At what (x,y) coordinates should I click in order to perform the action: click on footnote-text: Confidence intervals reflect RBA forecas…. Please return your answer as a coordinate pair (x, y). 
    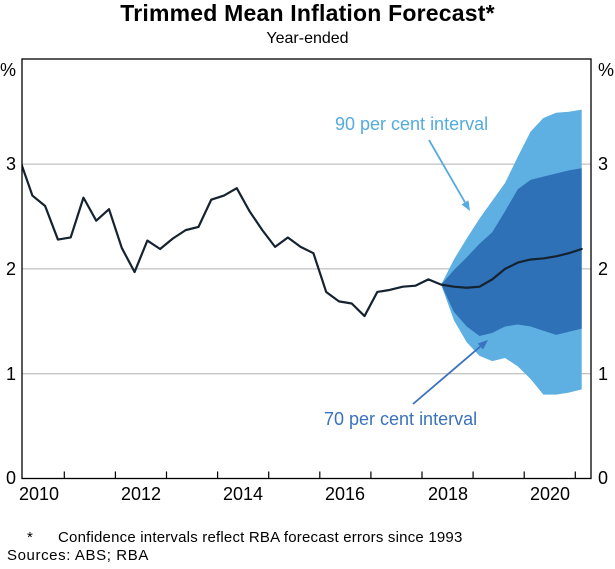
    Looking at the image, I should click on (260, 537).